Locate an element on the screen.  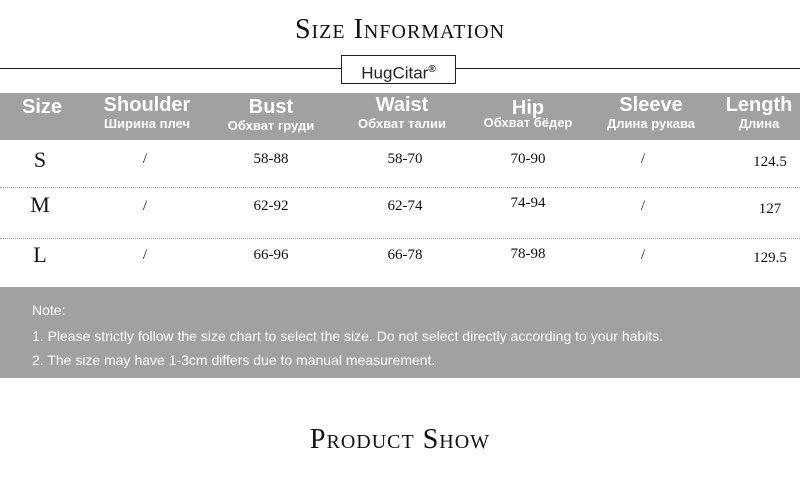
page-title: Size Information is located at coordinates (400, 29).